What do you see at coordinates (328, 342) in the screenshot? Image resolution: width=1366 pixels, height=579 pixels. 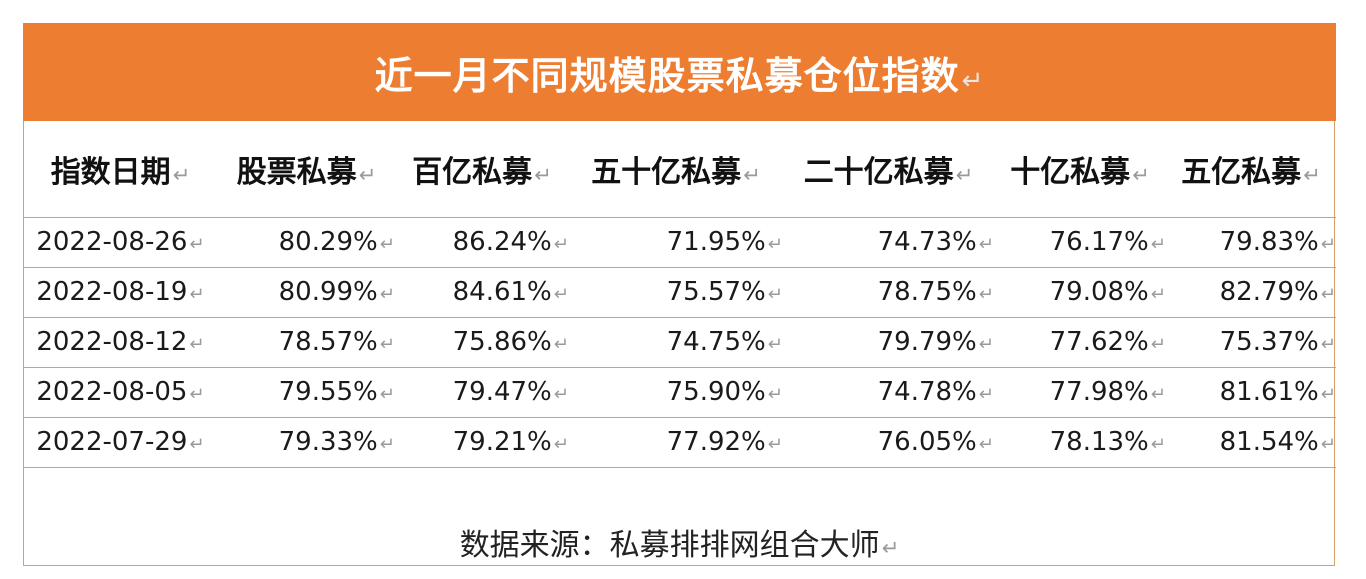 I see `cell-text: 78.57%` at bounding box center [328, 342].